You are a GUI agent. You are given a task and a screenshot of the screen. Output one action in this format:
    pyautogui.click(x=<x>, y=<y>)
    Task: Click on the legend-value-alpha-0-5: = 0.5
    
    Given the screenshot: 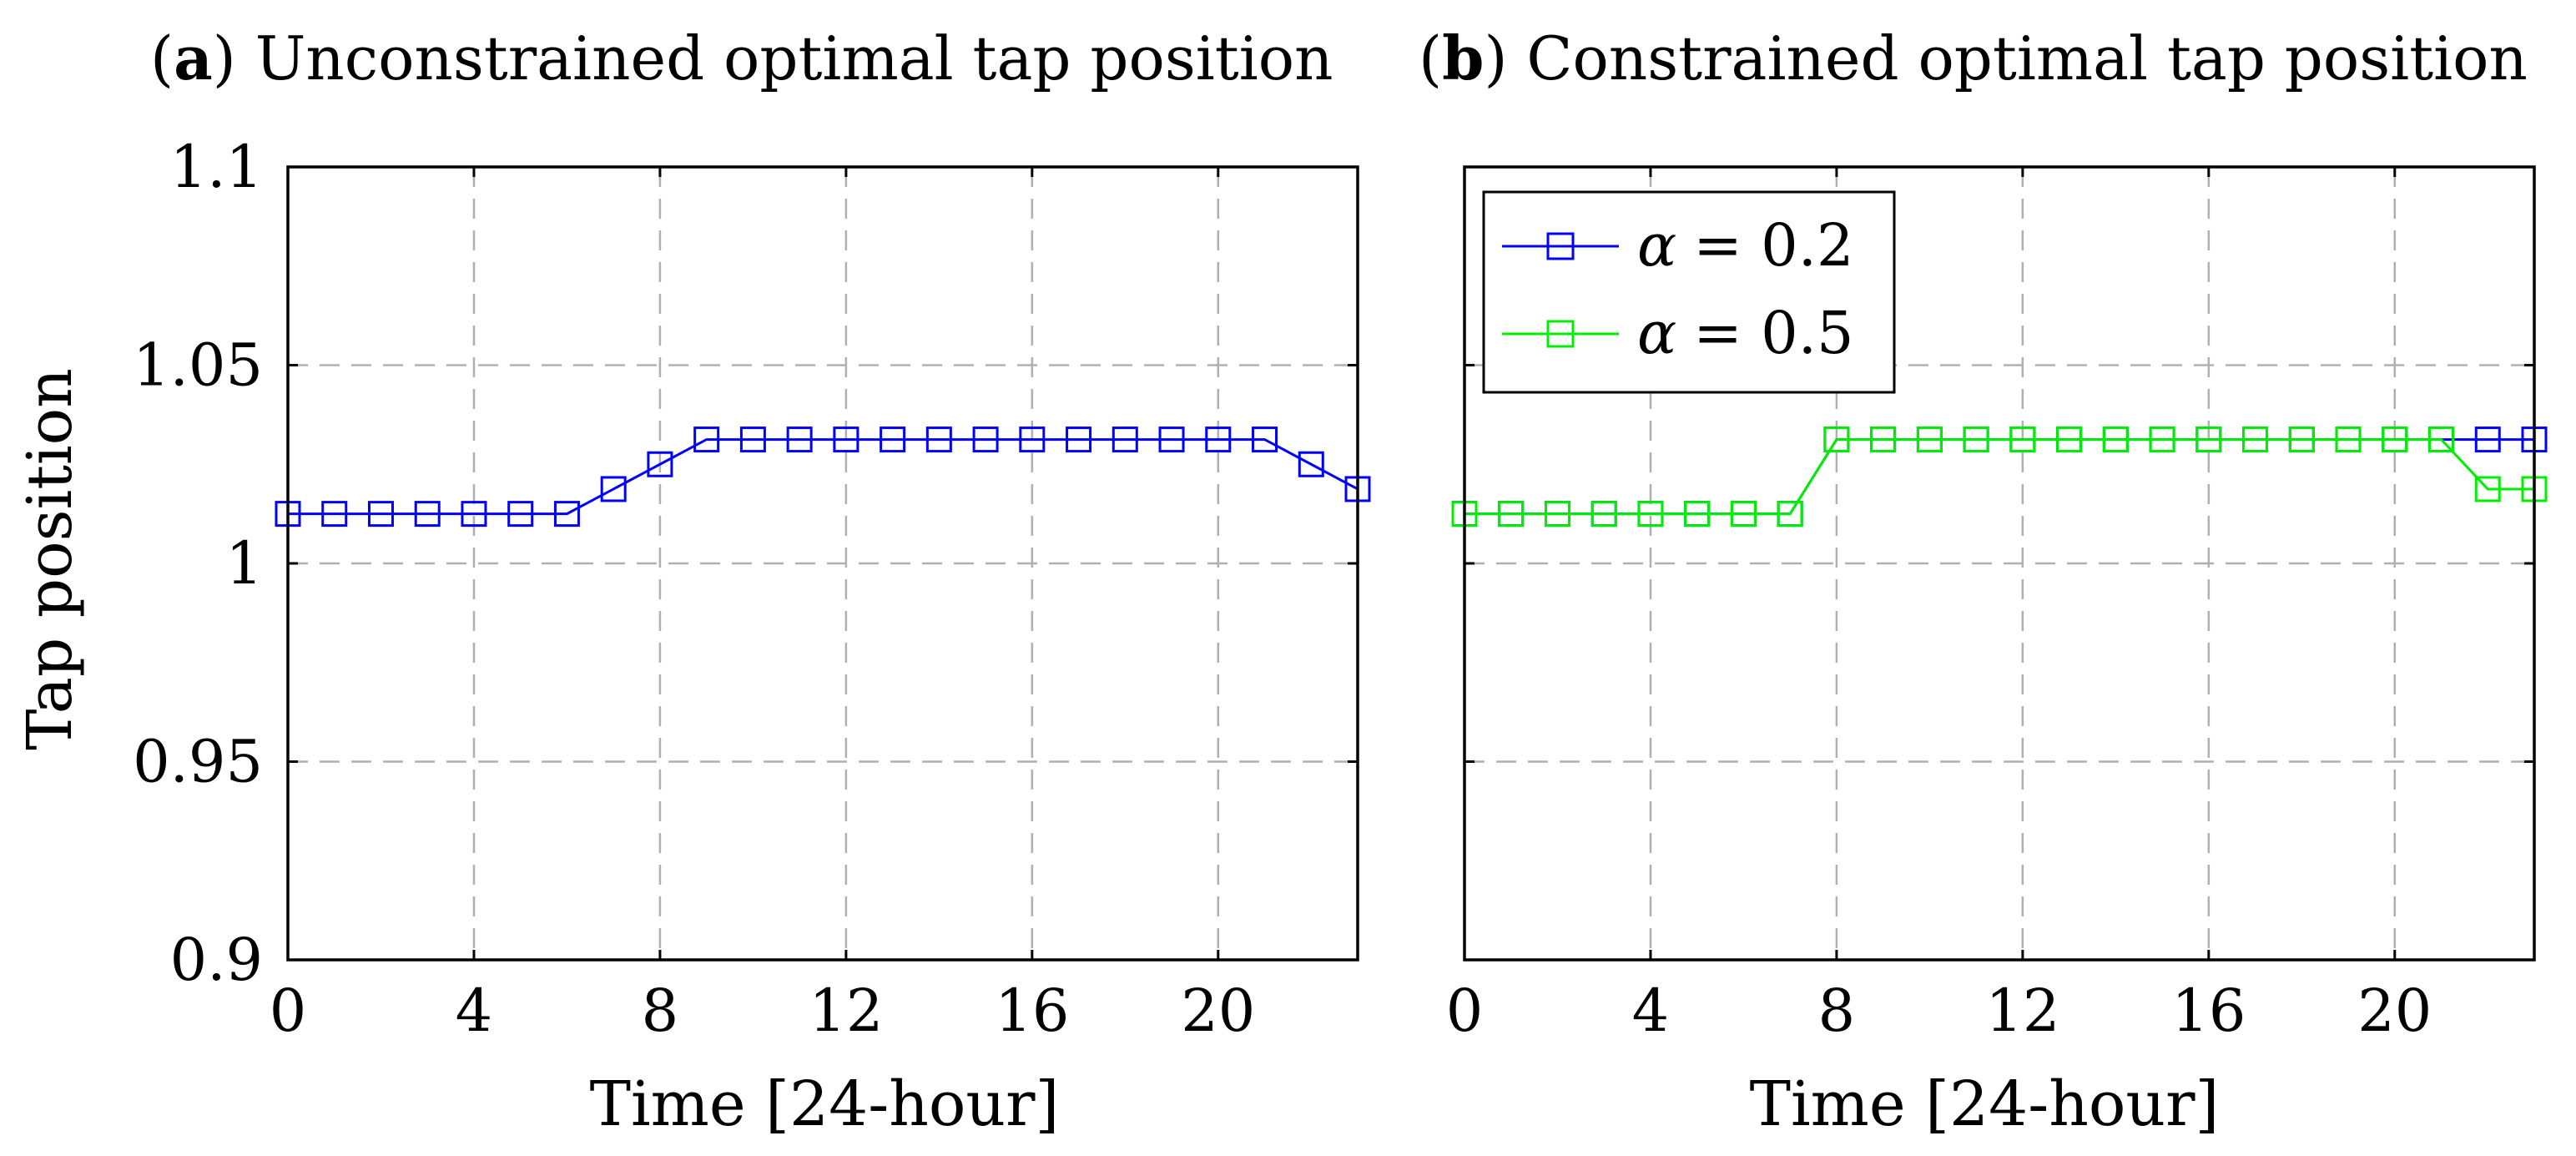 What is the action you would take?
    pyautogui.click(x=1773, y=333)
    